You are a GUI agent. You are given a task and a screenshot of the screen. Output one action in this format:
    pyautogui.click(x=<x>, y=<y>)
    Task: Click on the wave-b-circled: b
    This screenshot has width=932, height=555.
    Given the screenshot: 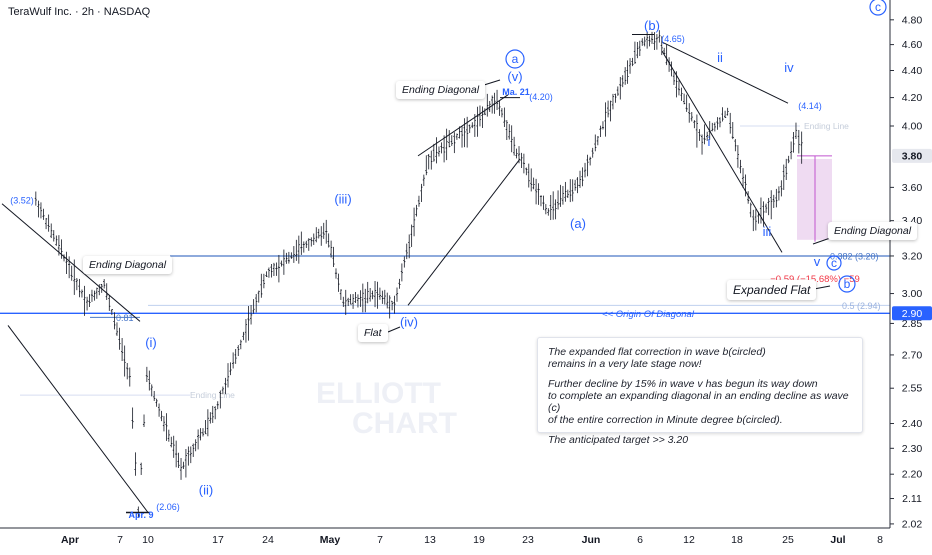 What is the action you would take?
    pyautogui.click(x=847, y=284)
    